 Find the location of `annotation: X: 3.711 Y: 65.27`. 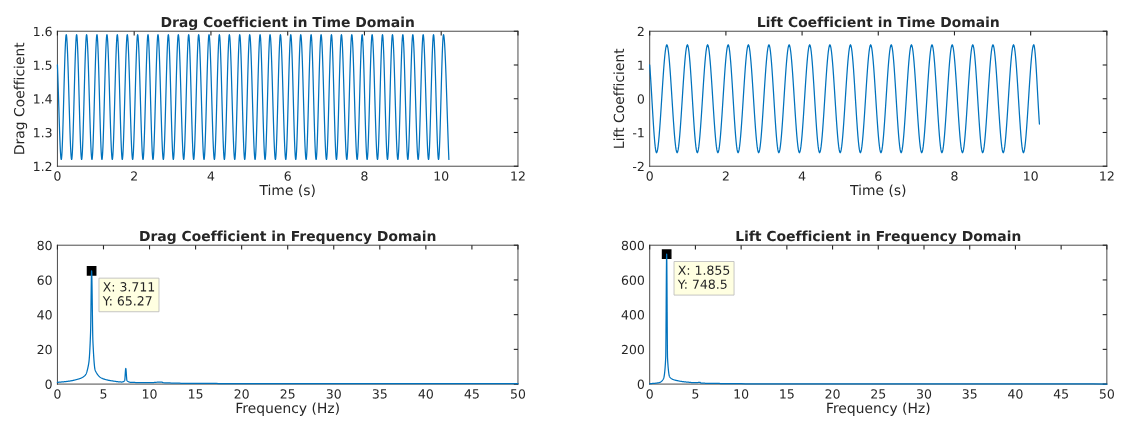

annotation: X: 3.711 Y: 65.27 is located at coordinates (128, 294).